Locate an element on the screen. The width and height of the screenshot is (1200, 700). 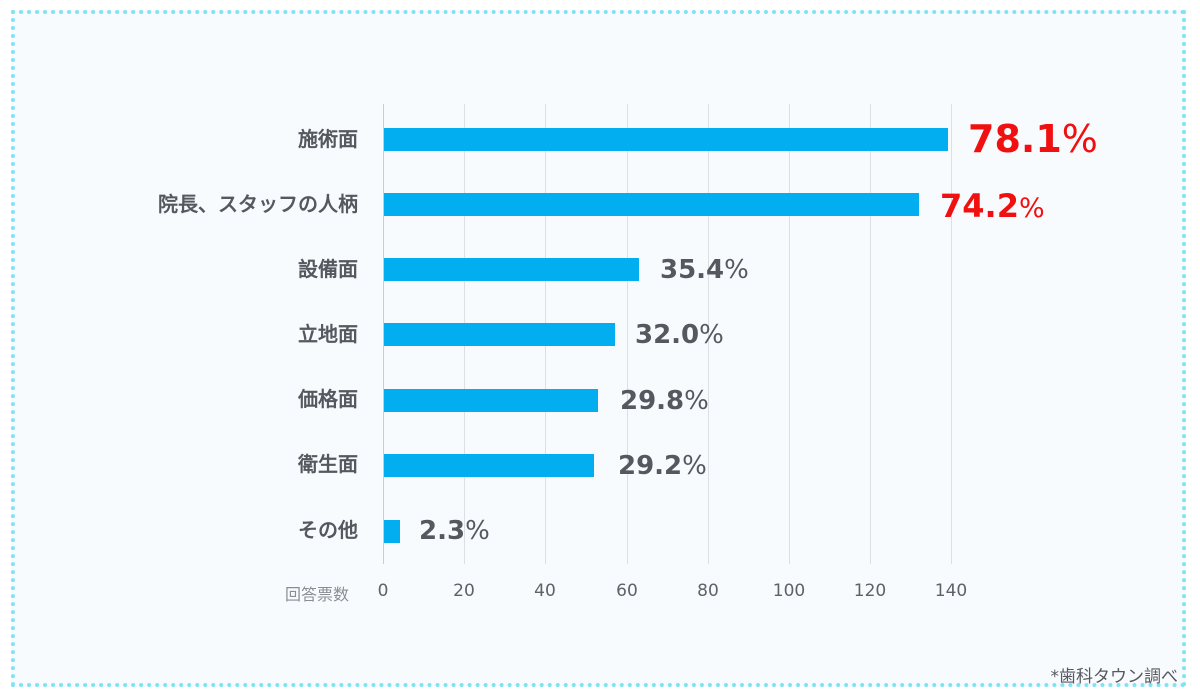
value-label: 2.3% is located at coordinates (454, 531).